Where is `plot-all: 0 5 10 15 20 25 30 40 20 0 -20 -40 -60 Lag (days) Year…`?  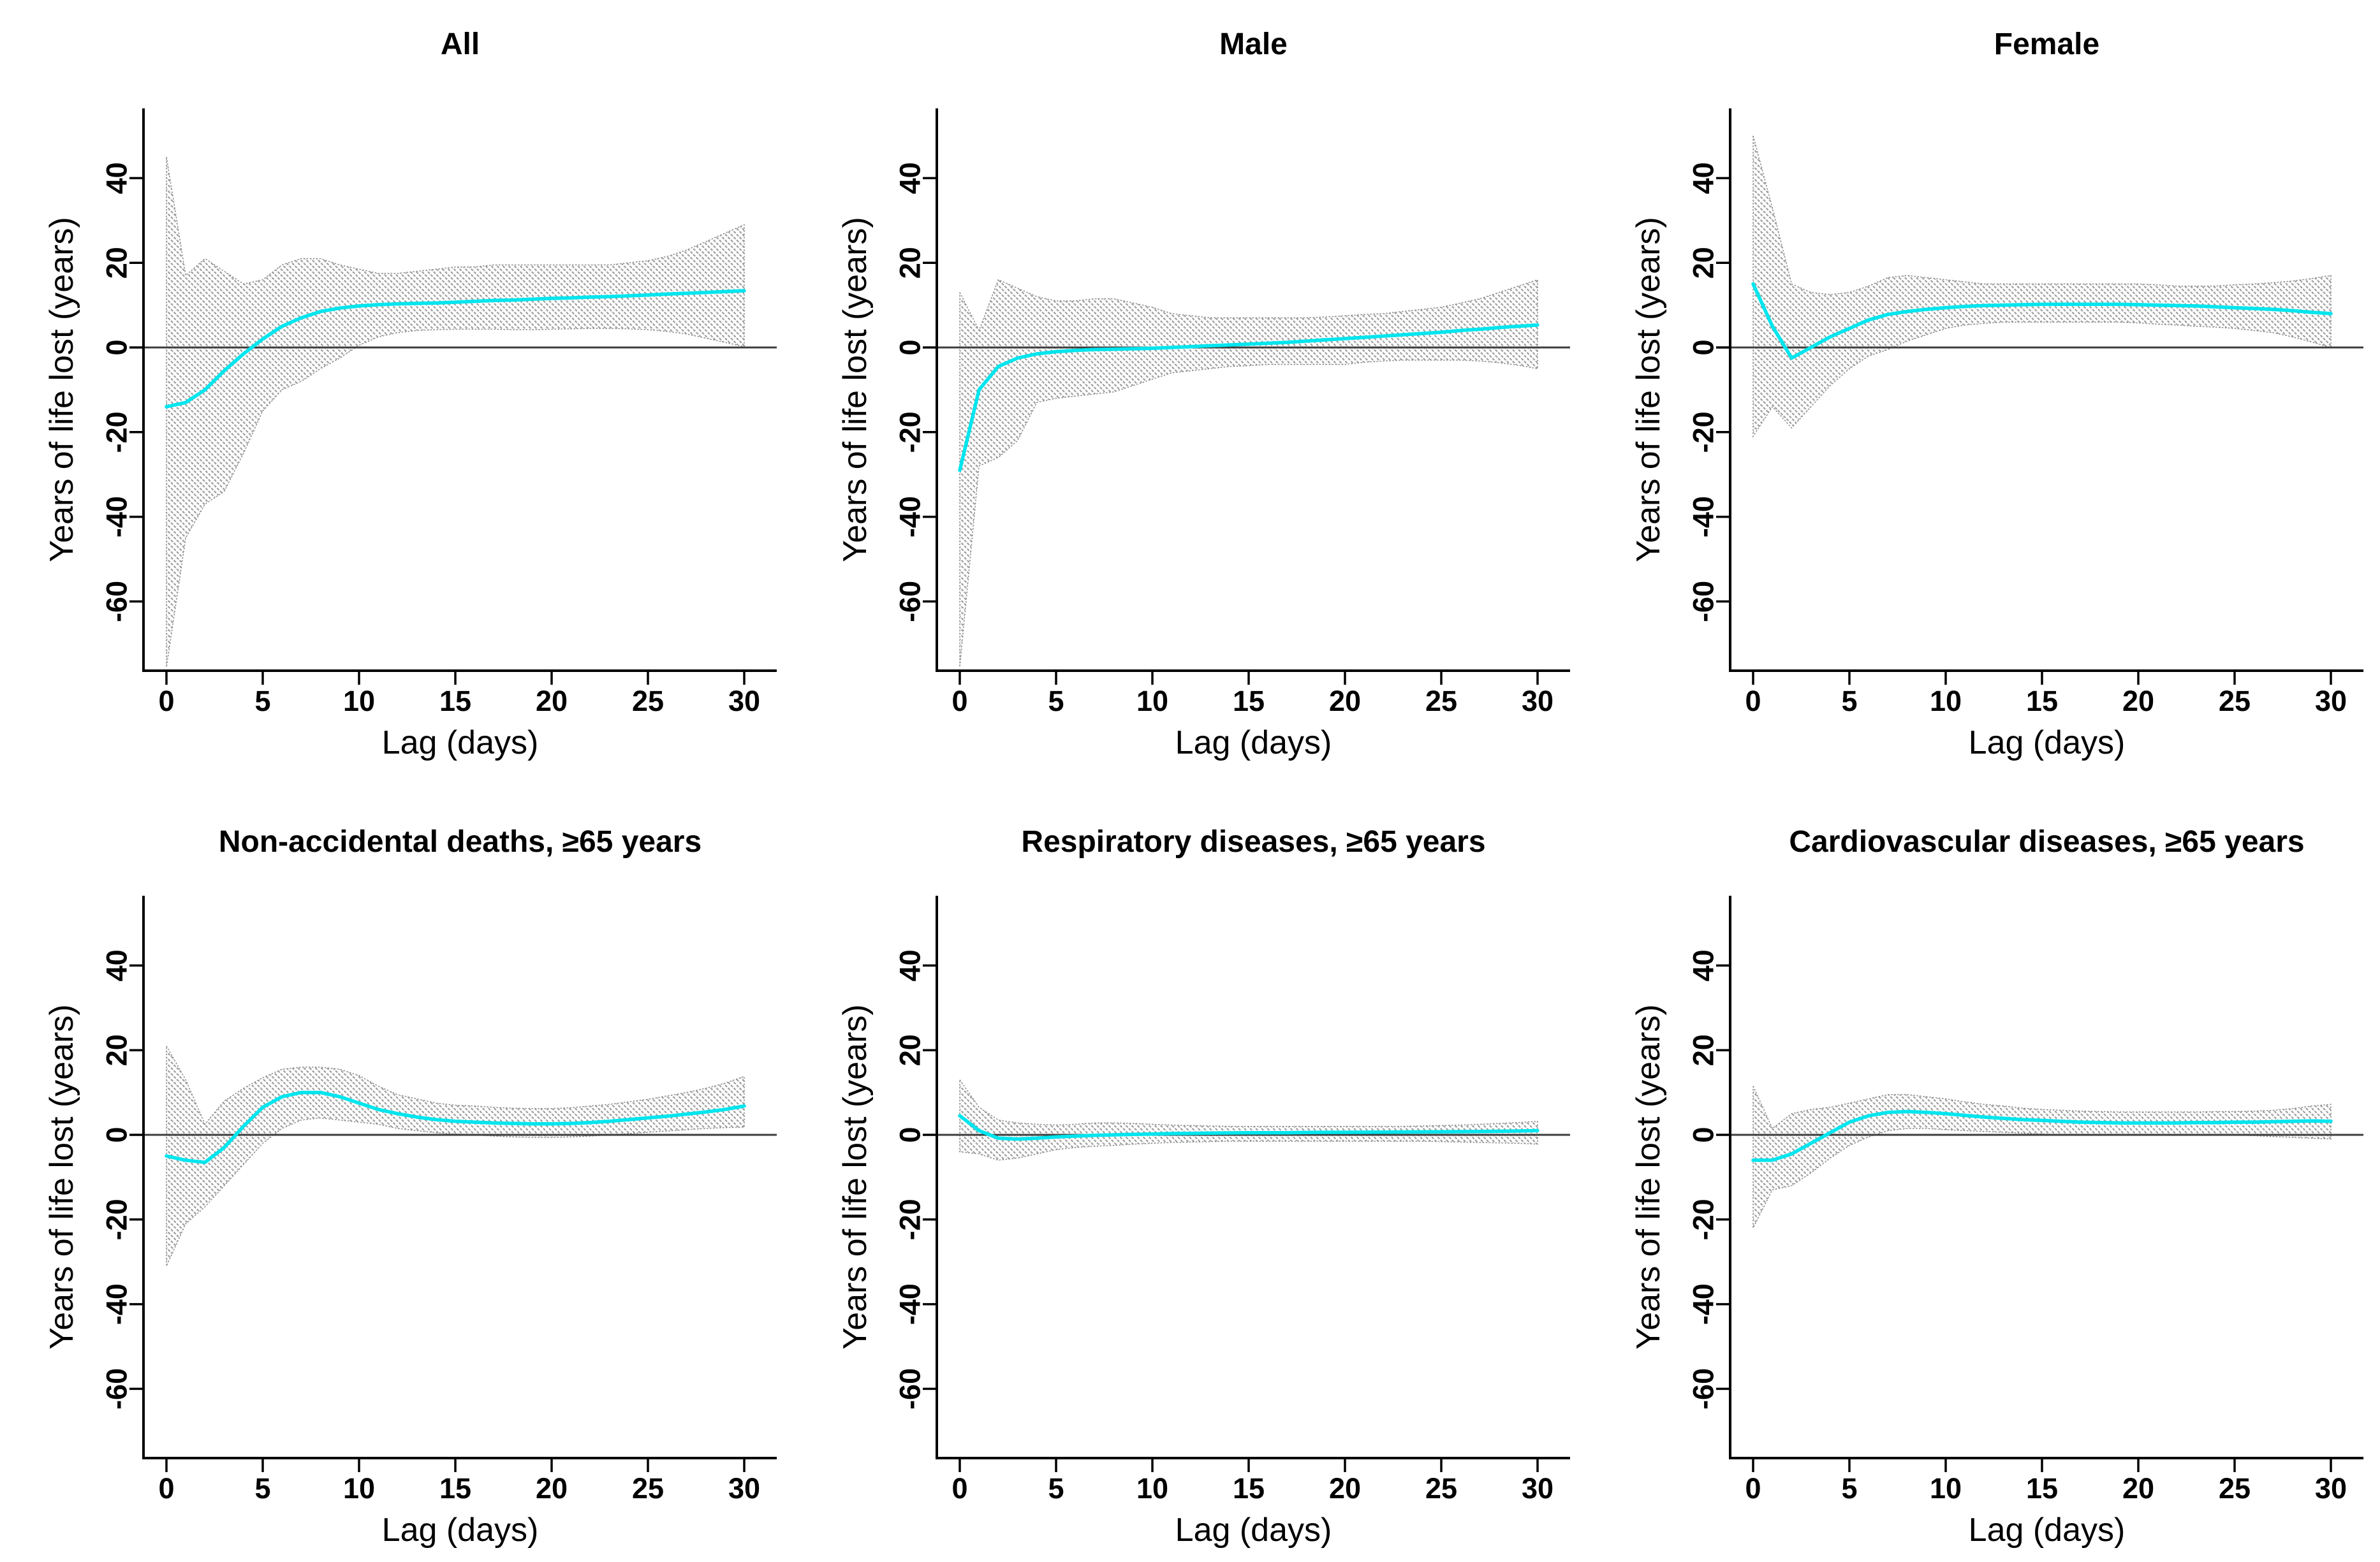 plot-all: 0 5 10 15 20 25 30 40 20 0 -20 -40 -60 Lag (days) Year… is located at coordinates (410, 434).